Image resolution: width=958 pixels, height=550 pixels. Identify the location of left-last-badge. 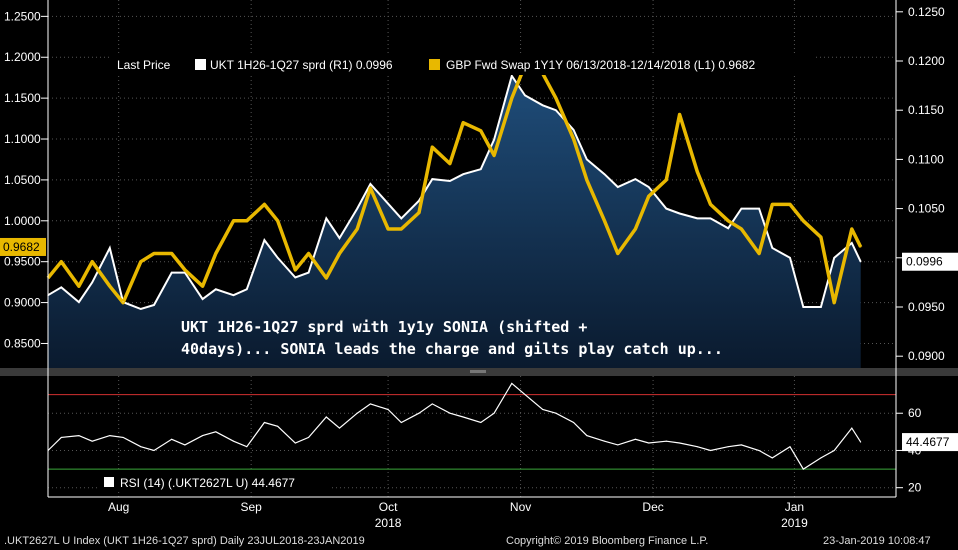
(23, 246).